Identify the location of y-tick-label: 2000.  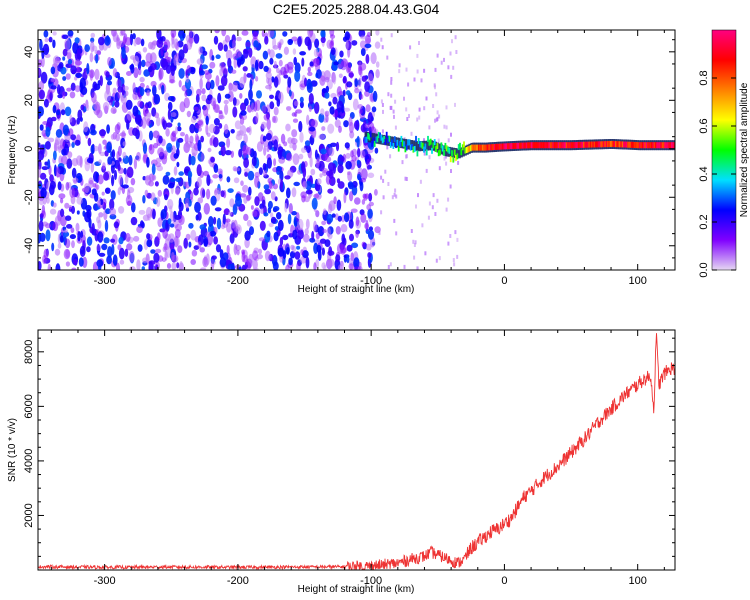
(29, 515).